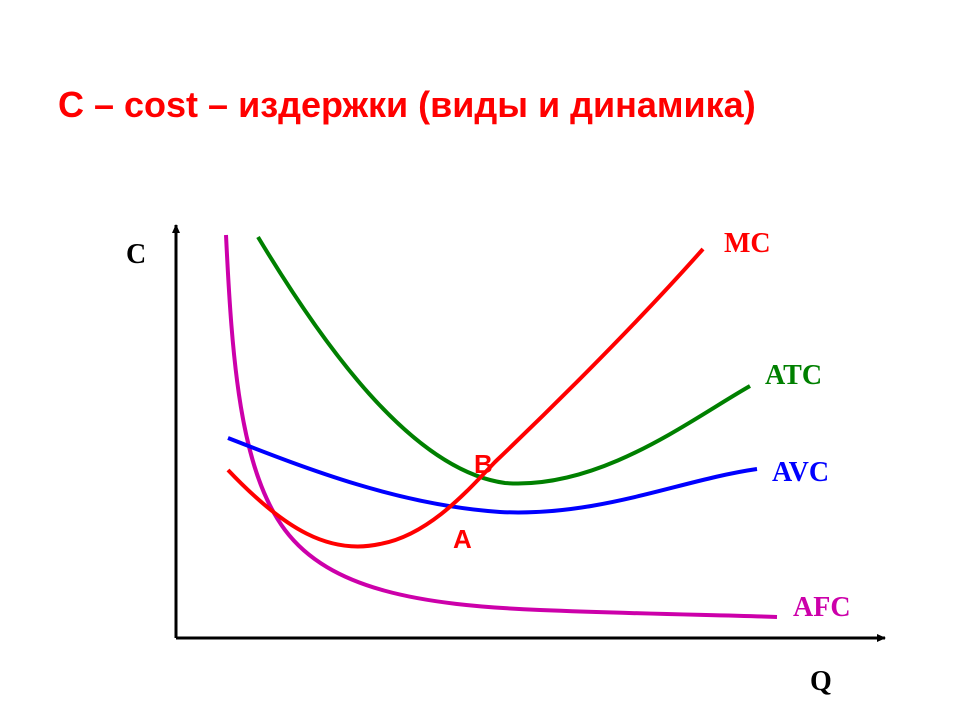  I want to click on point-b-label: B, so click(483, 464).